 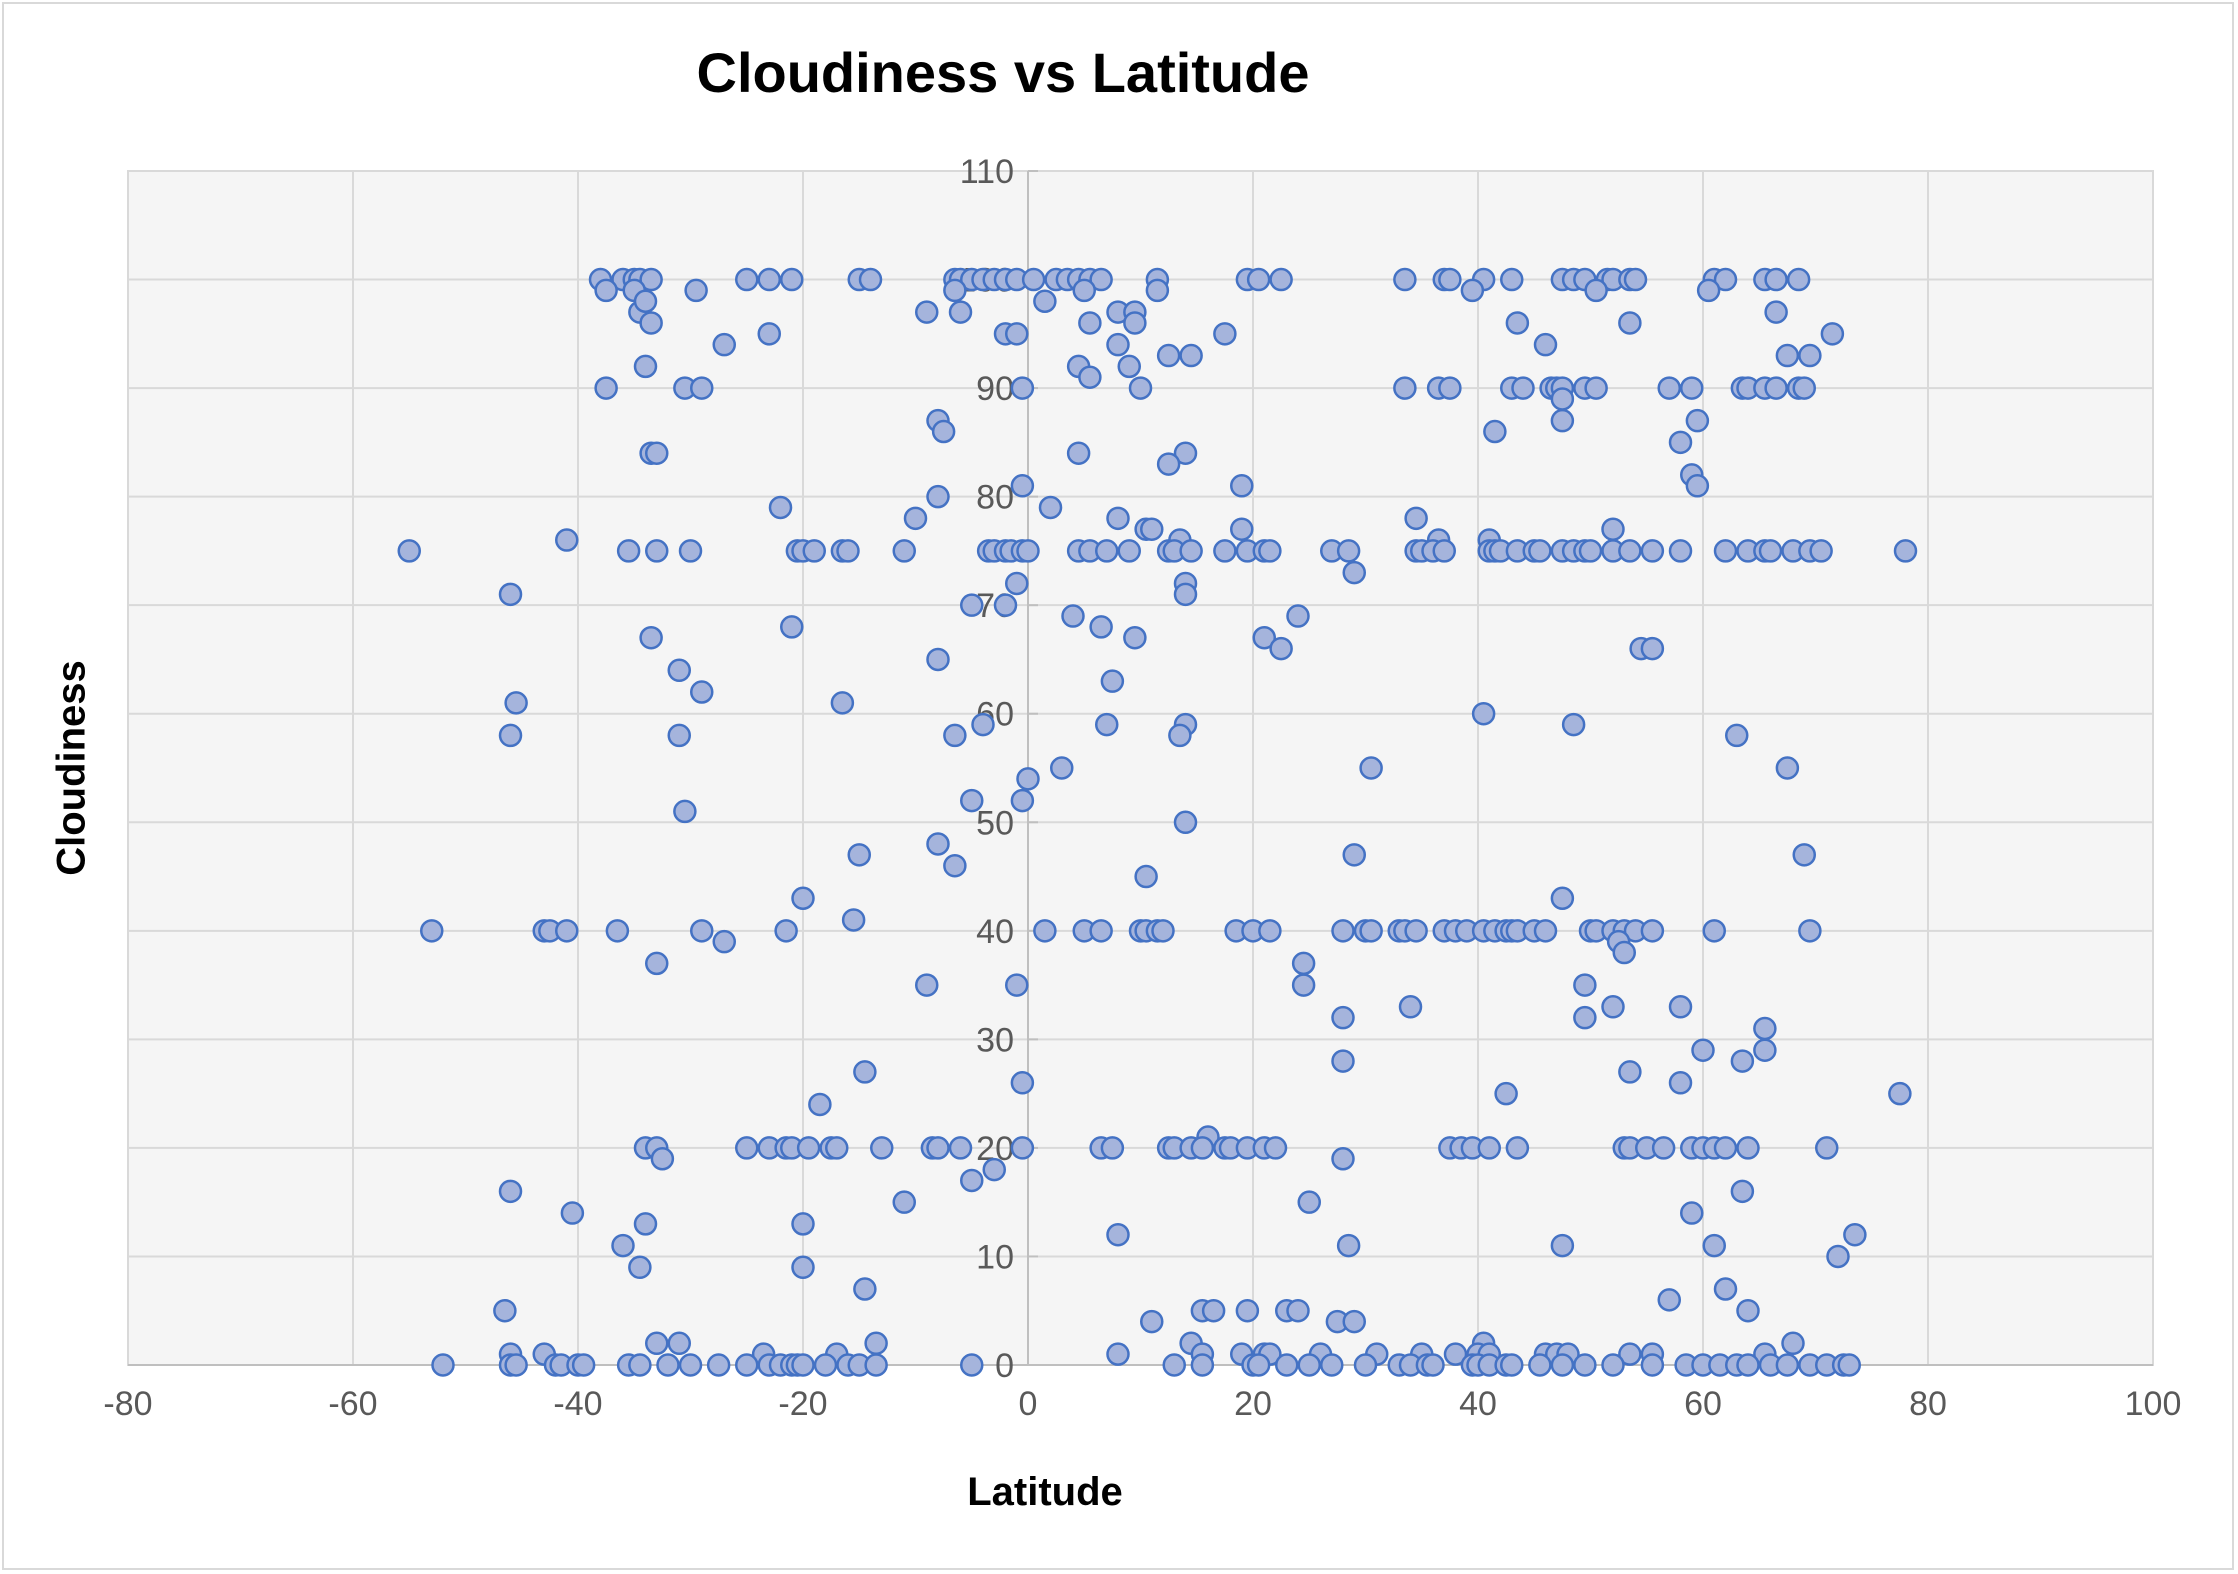 What do you see at coordinates (352, 1404) in the screenshot?
I see `x-tick-label: -60` at bounding box center [352, 1404].